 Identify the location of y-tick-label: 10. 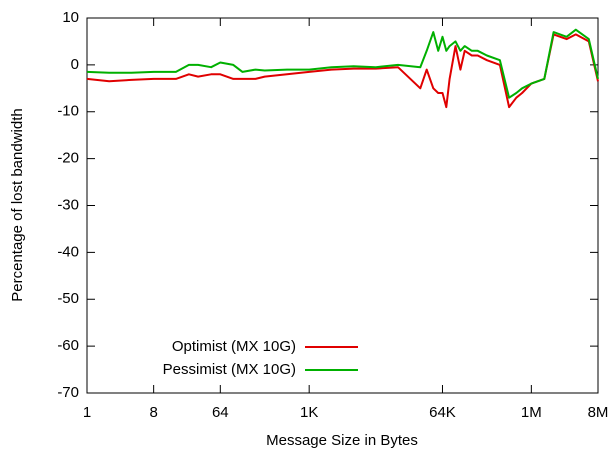
(70, 17).